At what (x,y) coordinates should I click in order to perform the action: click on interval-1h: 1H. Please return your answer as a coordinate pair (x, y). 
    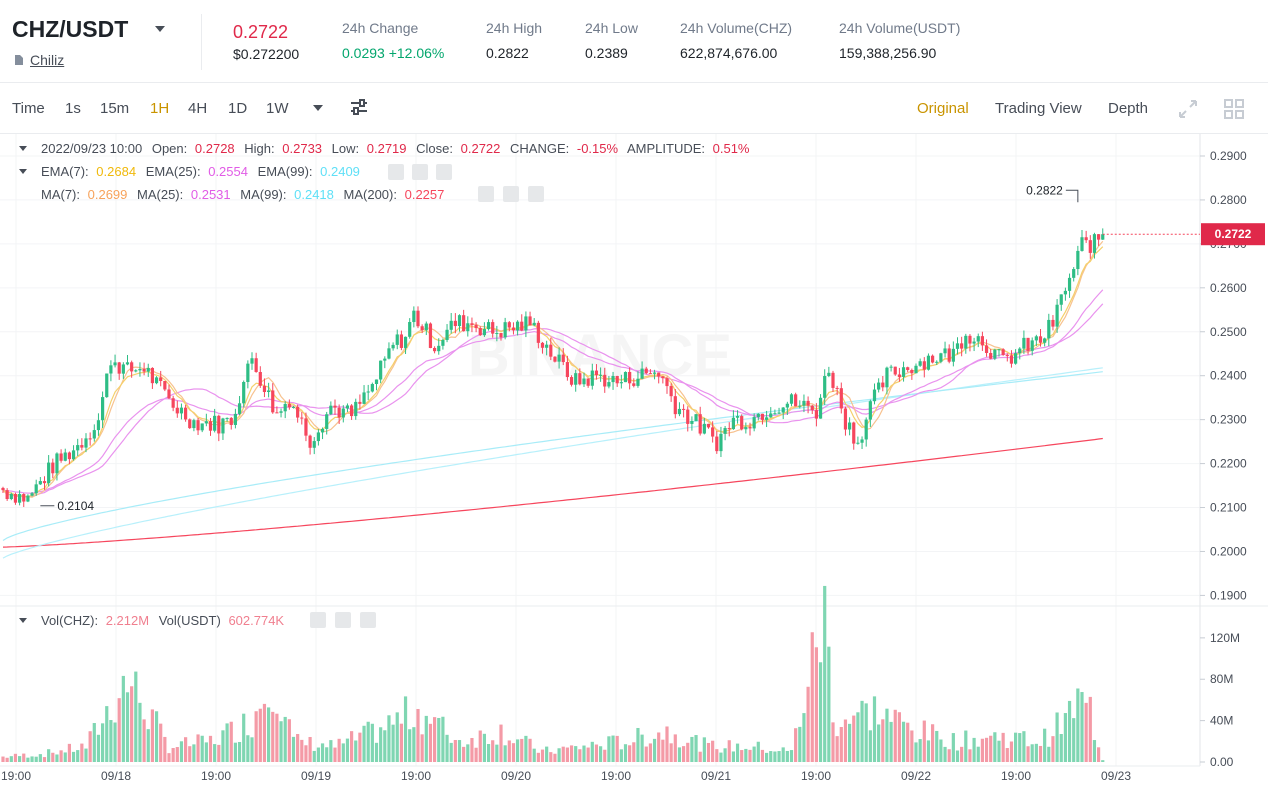
    Looking at the image, I should click on (160, 108).